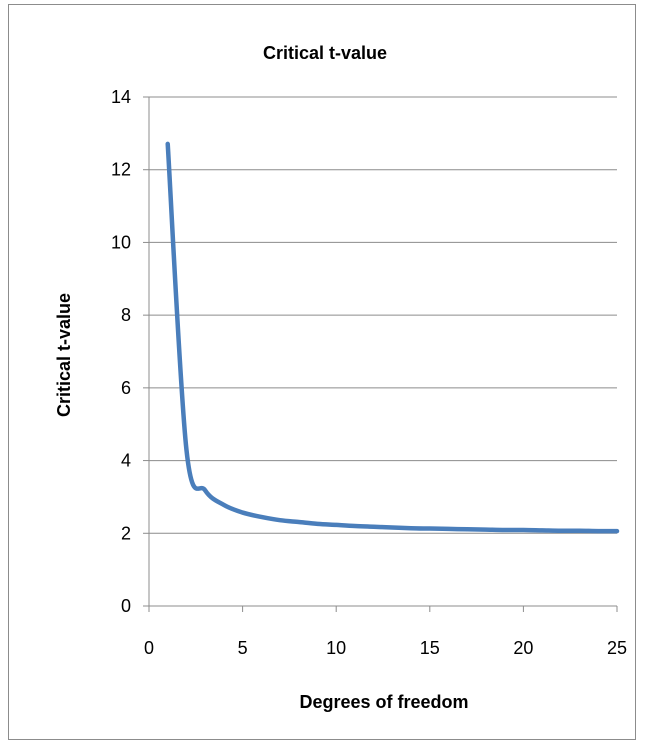 This screenshot has height=747, width=646. I want to click on x-tick-label: 25, so click(617, 648).